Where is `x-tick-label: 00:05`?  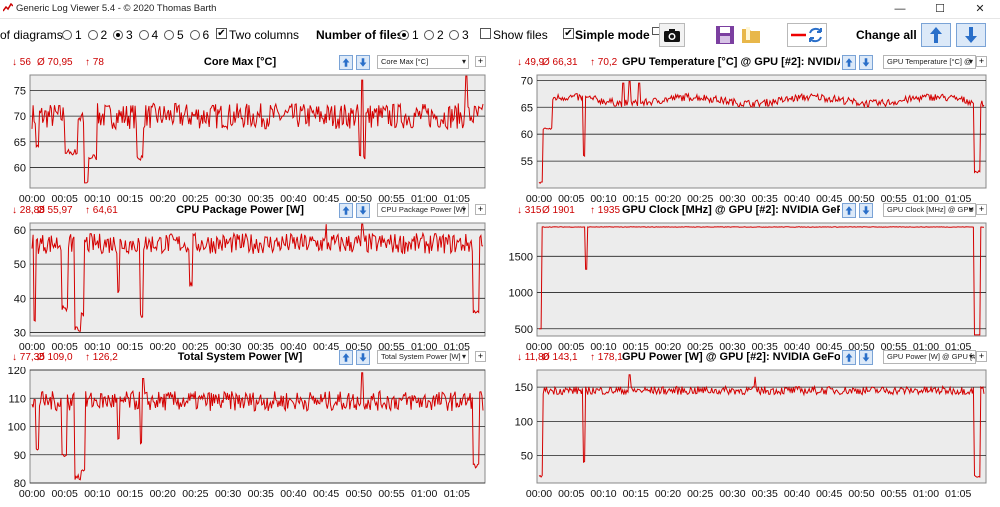 x-tick-label: 00:05 is located at coordinates (571, 199).